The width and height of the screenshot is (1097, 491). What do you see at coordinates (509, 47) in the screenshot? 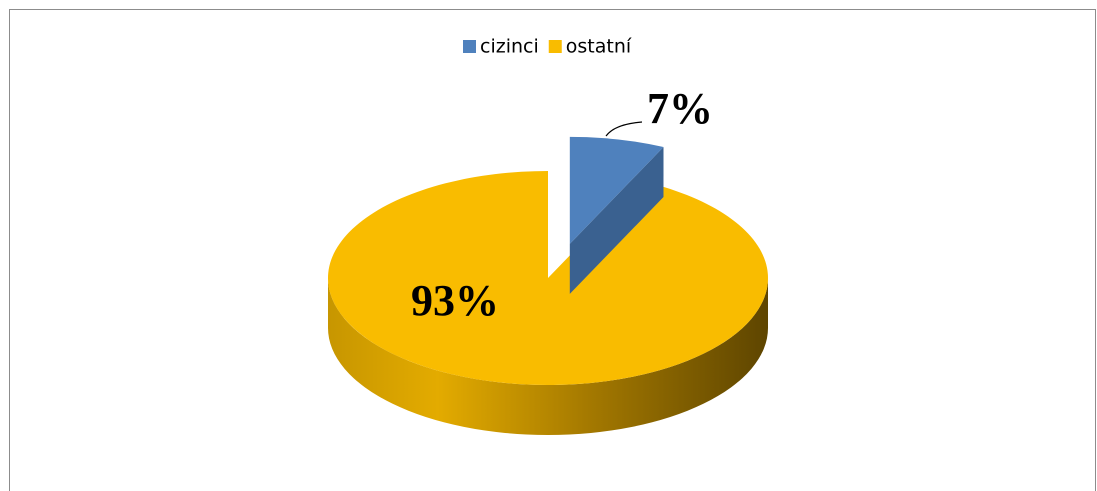
I see `legend-label: cizinci` at bounding box center [509, 47].